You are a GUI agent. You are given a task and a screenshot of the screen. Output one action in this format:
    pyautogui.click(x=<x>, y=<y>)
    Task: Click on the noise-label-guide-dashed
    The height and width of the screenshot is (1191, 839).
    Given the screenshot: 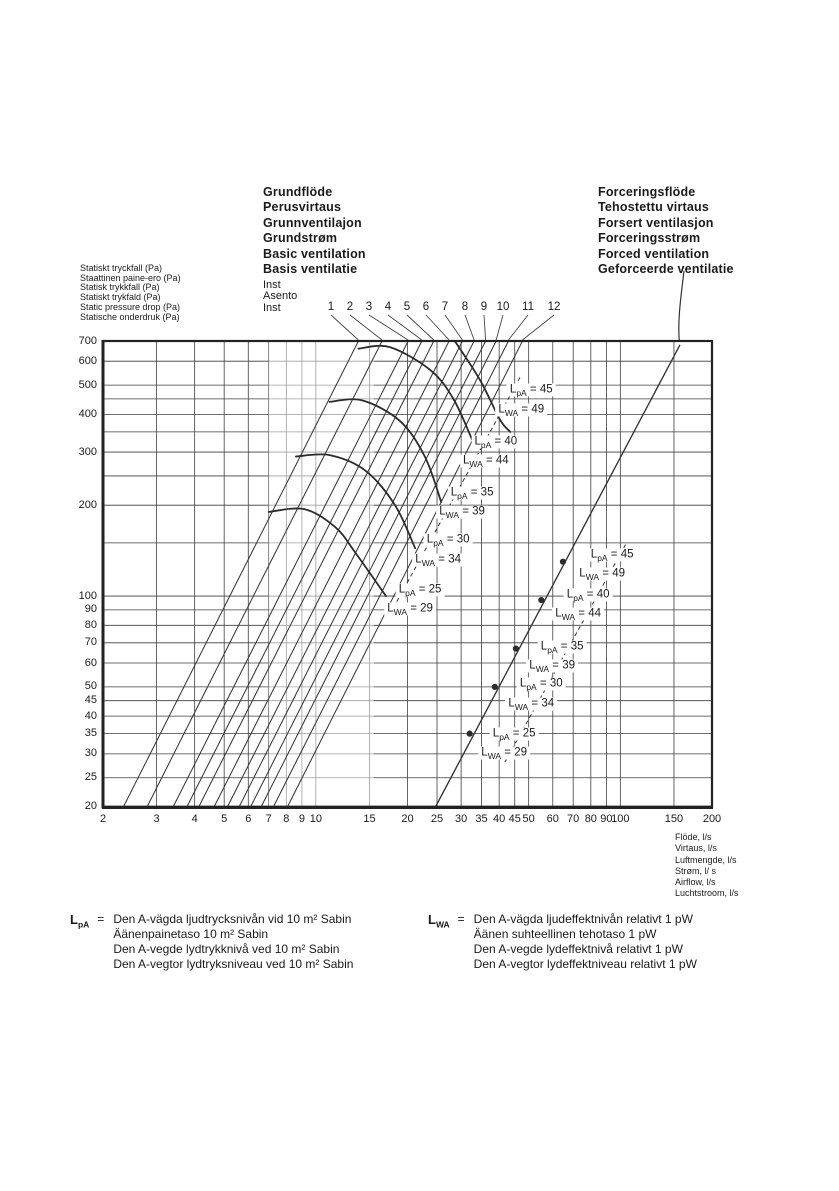 What is the action you would take?
    pyautogui.click(x=565, y=653)
    